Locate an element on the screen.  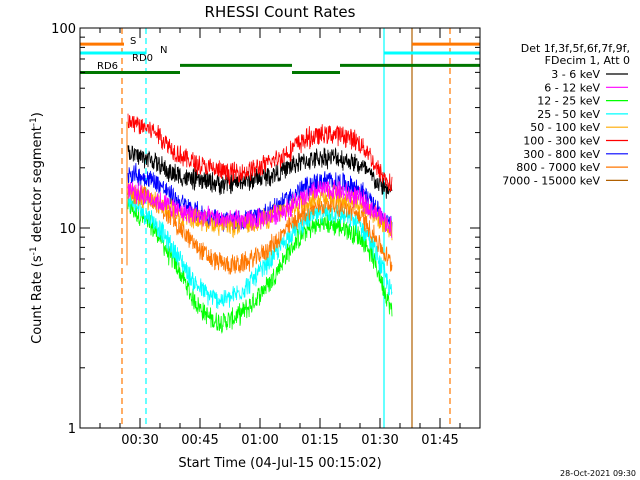
generation-timestamp: 28-Oct-2021 09:30 is located at coordinates (598, 473).